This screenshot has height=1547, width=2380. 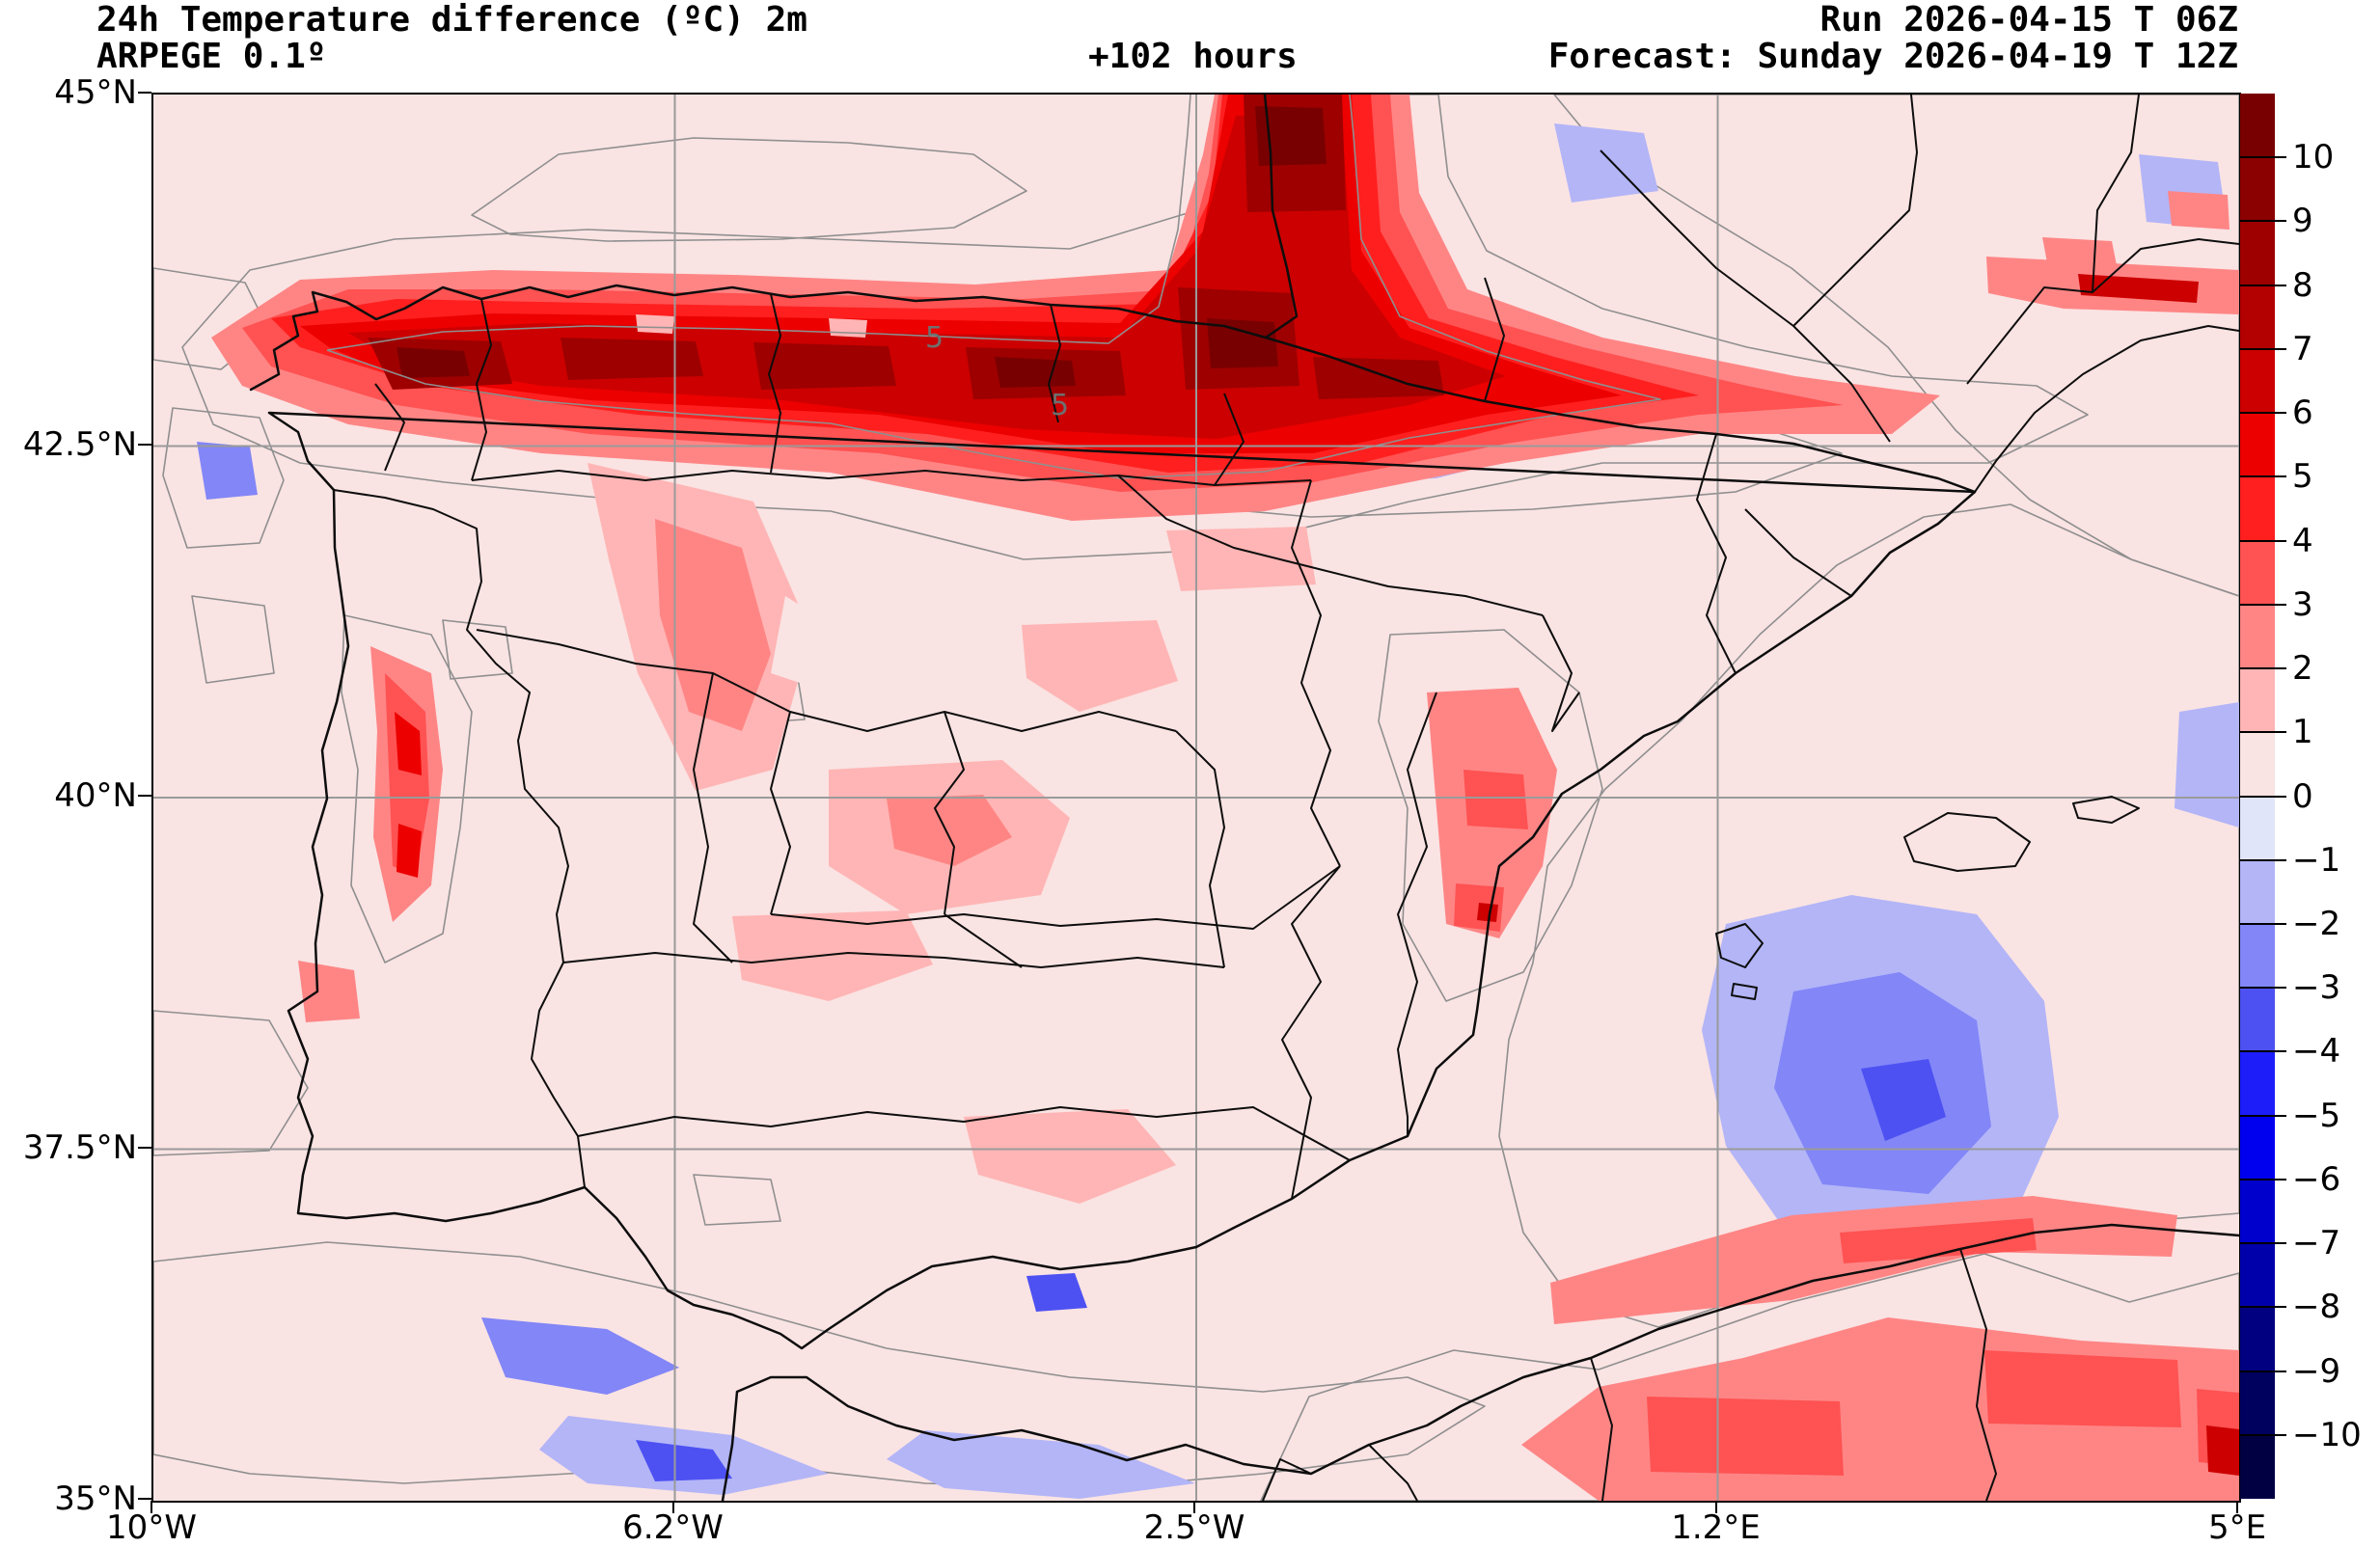 What do you see at coordinates (2029, 20) in the screenshot?
I see `run-datetime: Run 2026-04-15 T 06Z` at bounding box center [2029, 20].